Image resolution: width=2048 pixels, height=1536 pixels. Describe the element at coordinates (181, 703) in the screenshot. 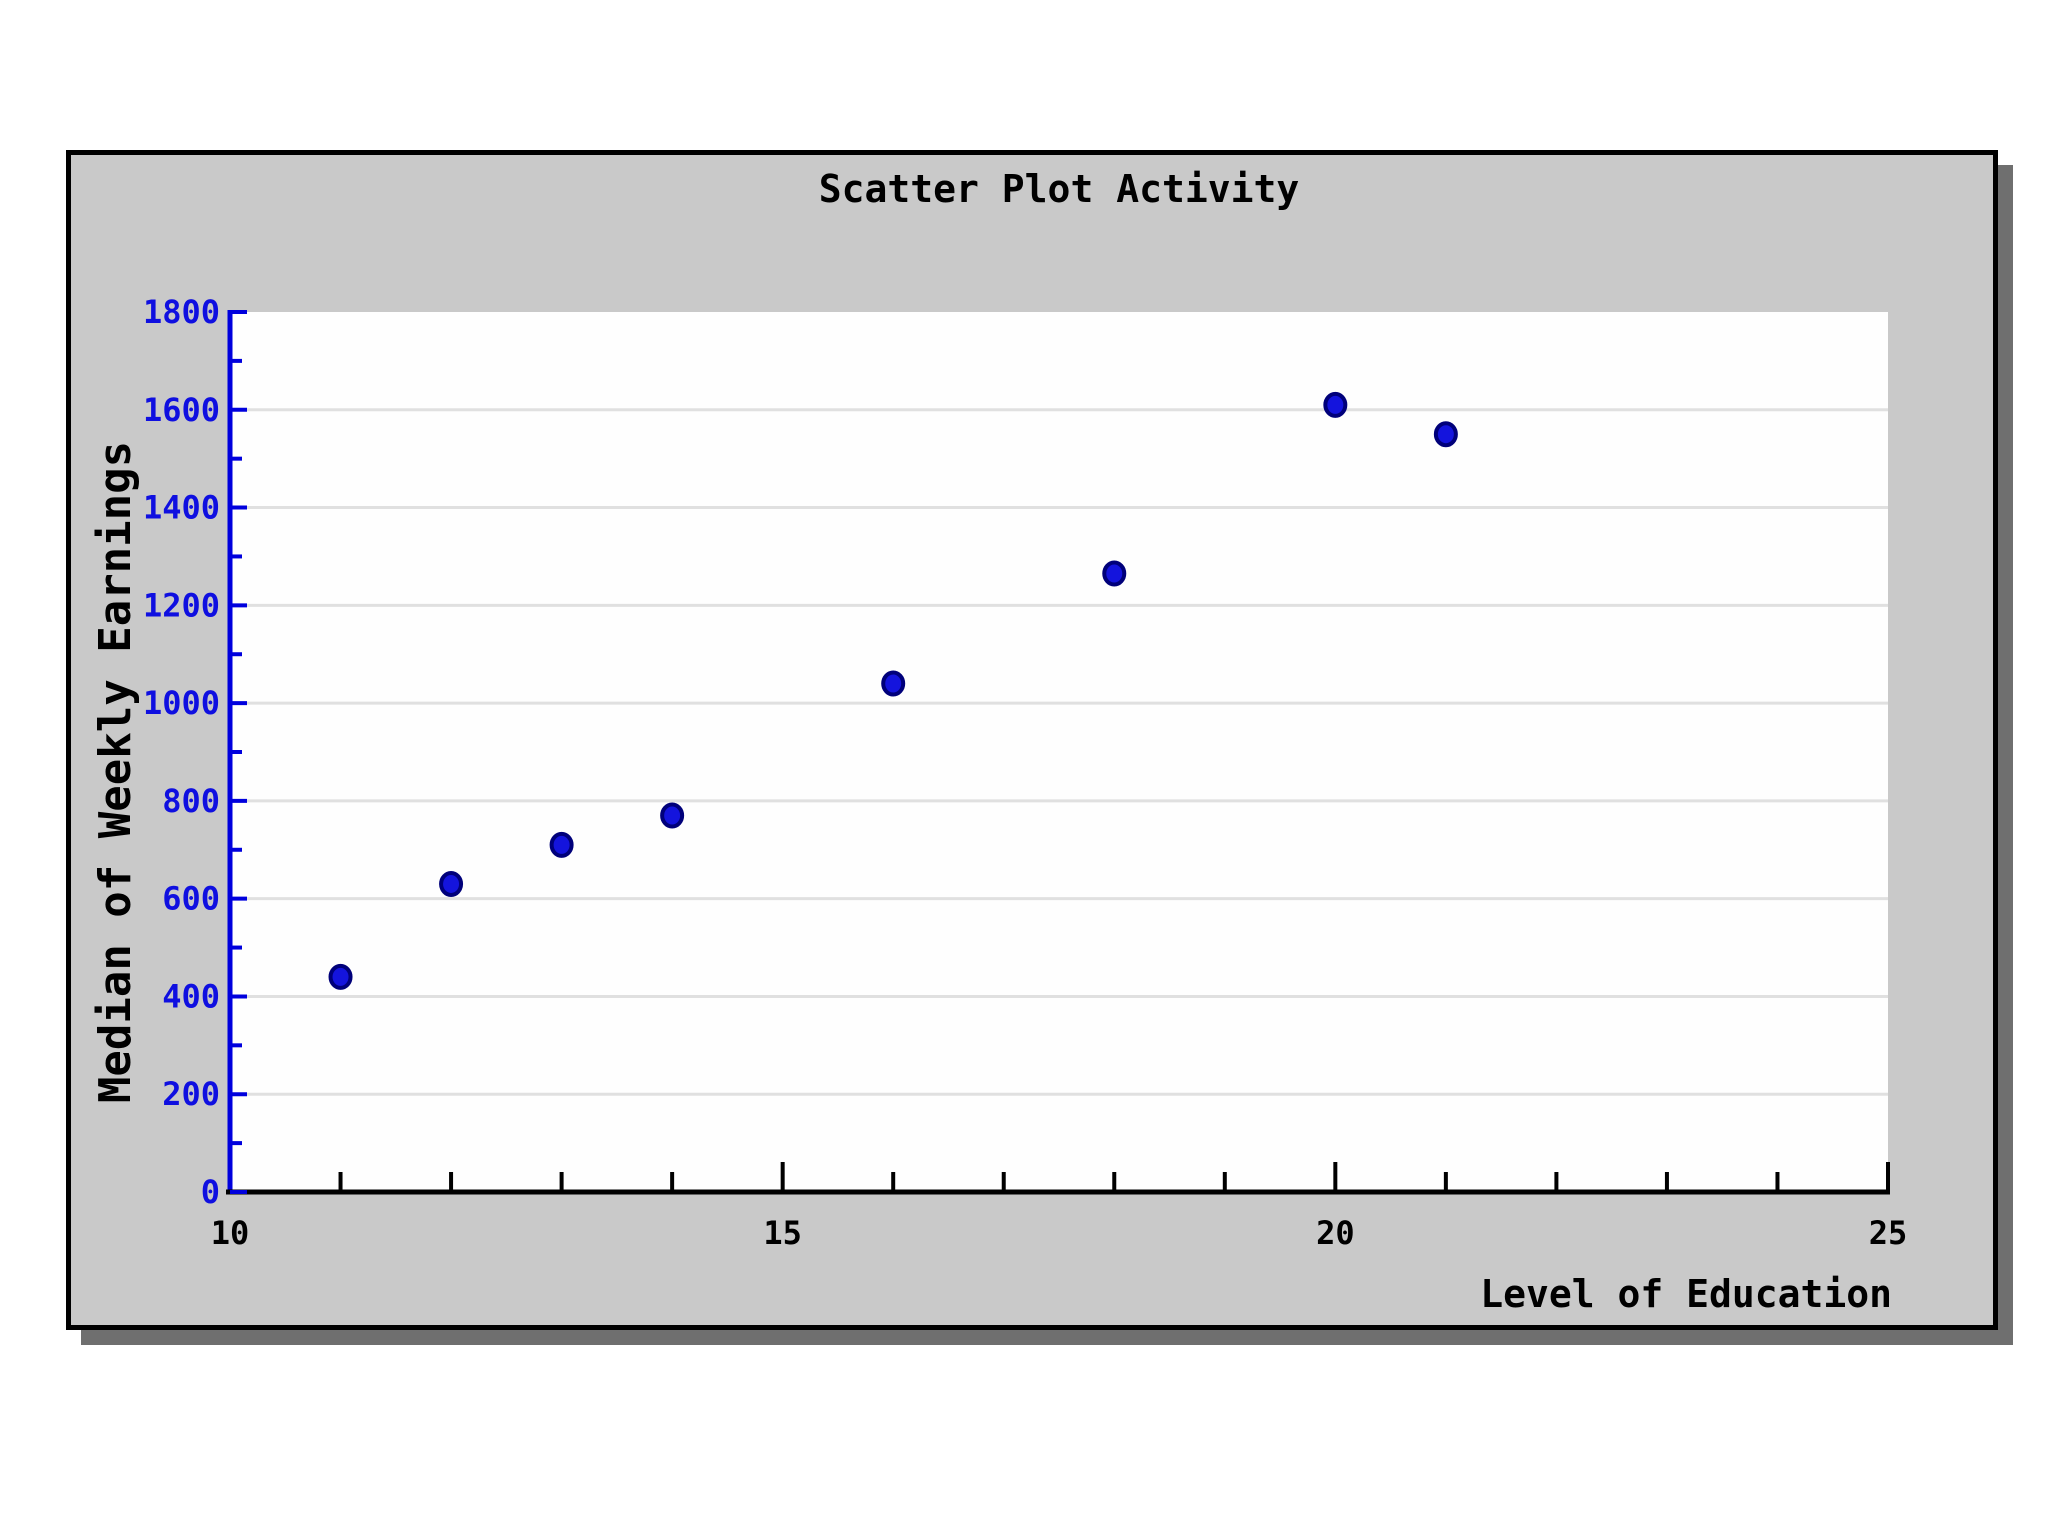

I see `y-tick-label: 1000` at that location.